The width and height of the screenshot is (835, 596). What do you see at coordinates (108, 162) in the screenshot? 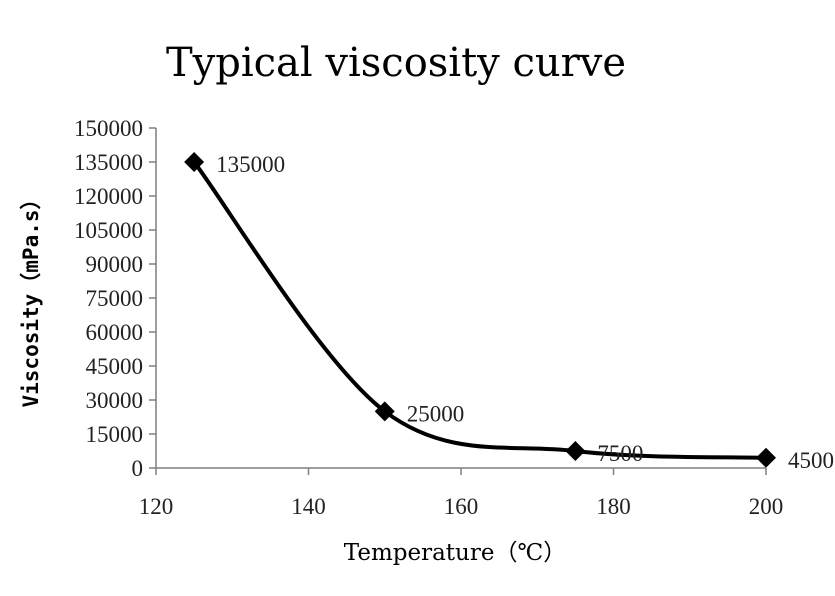
I see `y-tick-label: 135000` at bounding box center [108, 162].